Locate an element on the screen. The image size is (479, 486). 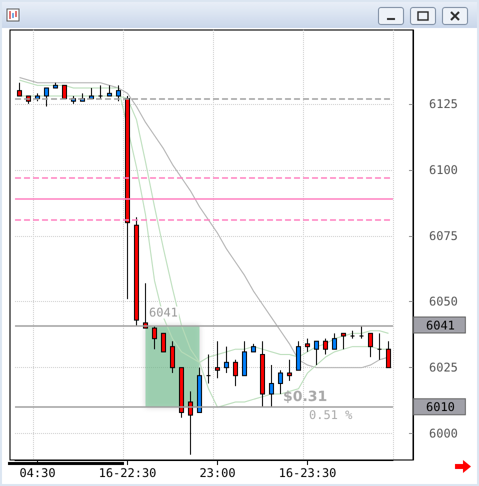
x-tick-label: 16-22:30 is located at coordinates (127, 473).